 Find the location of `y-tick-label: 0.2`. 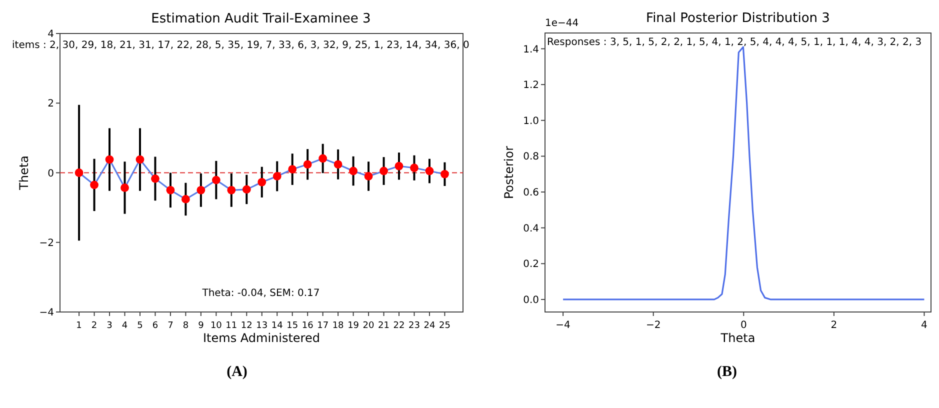

y-tick-label: 0.2 is located at coordinates (531, 264).